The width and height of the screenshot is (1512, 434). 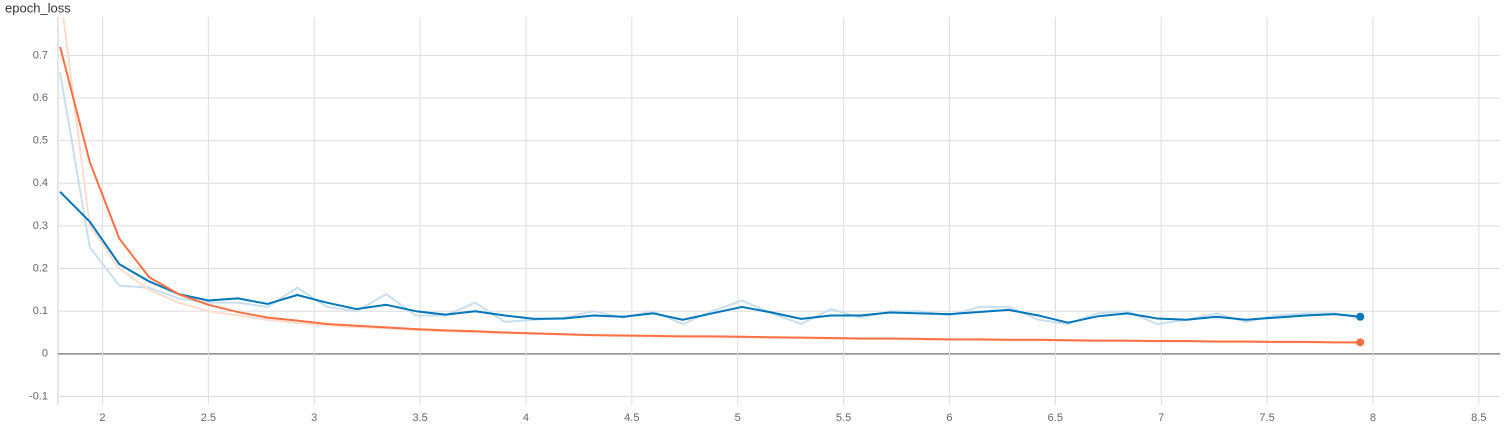 What do you see at coordinates (40, 98) in the screenshot?
I see `y-tick-label: 0.6` at bounding box center [40, 98].